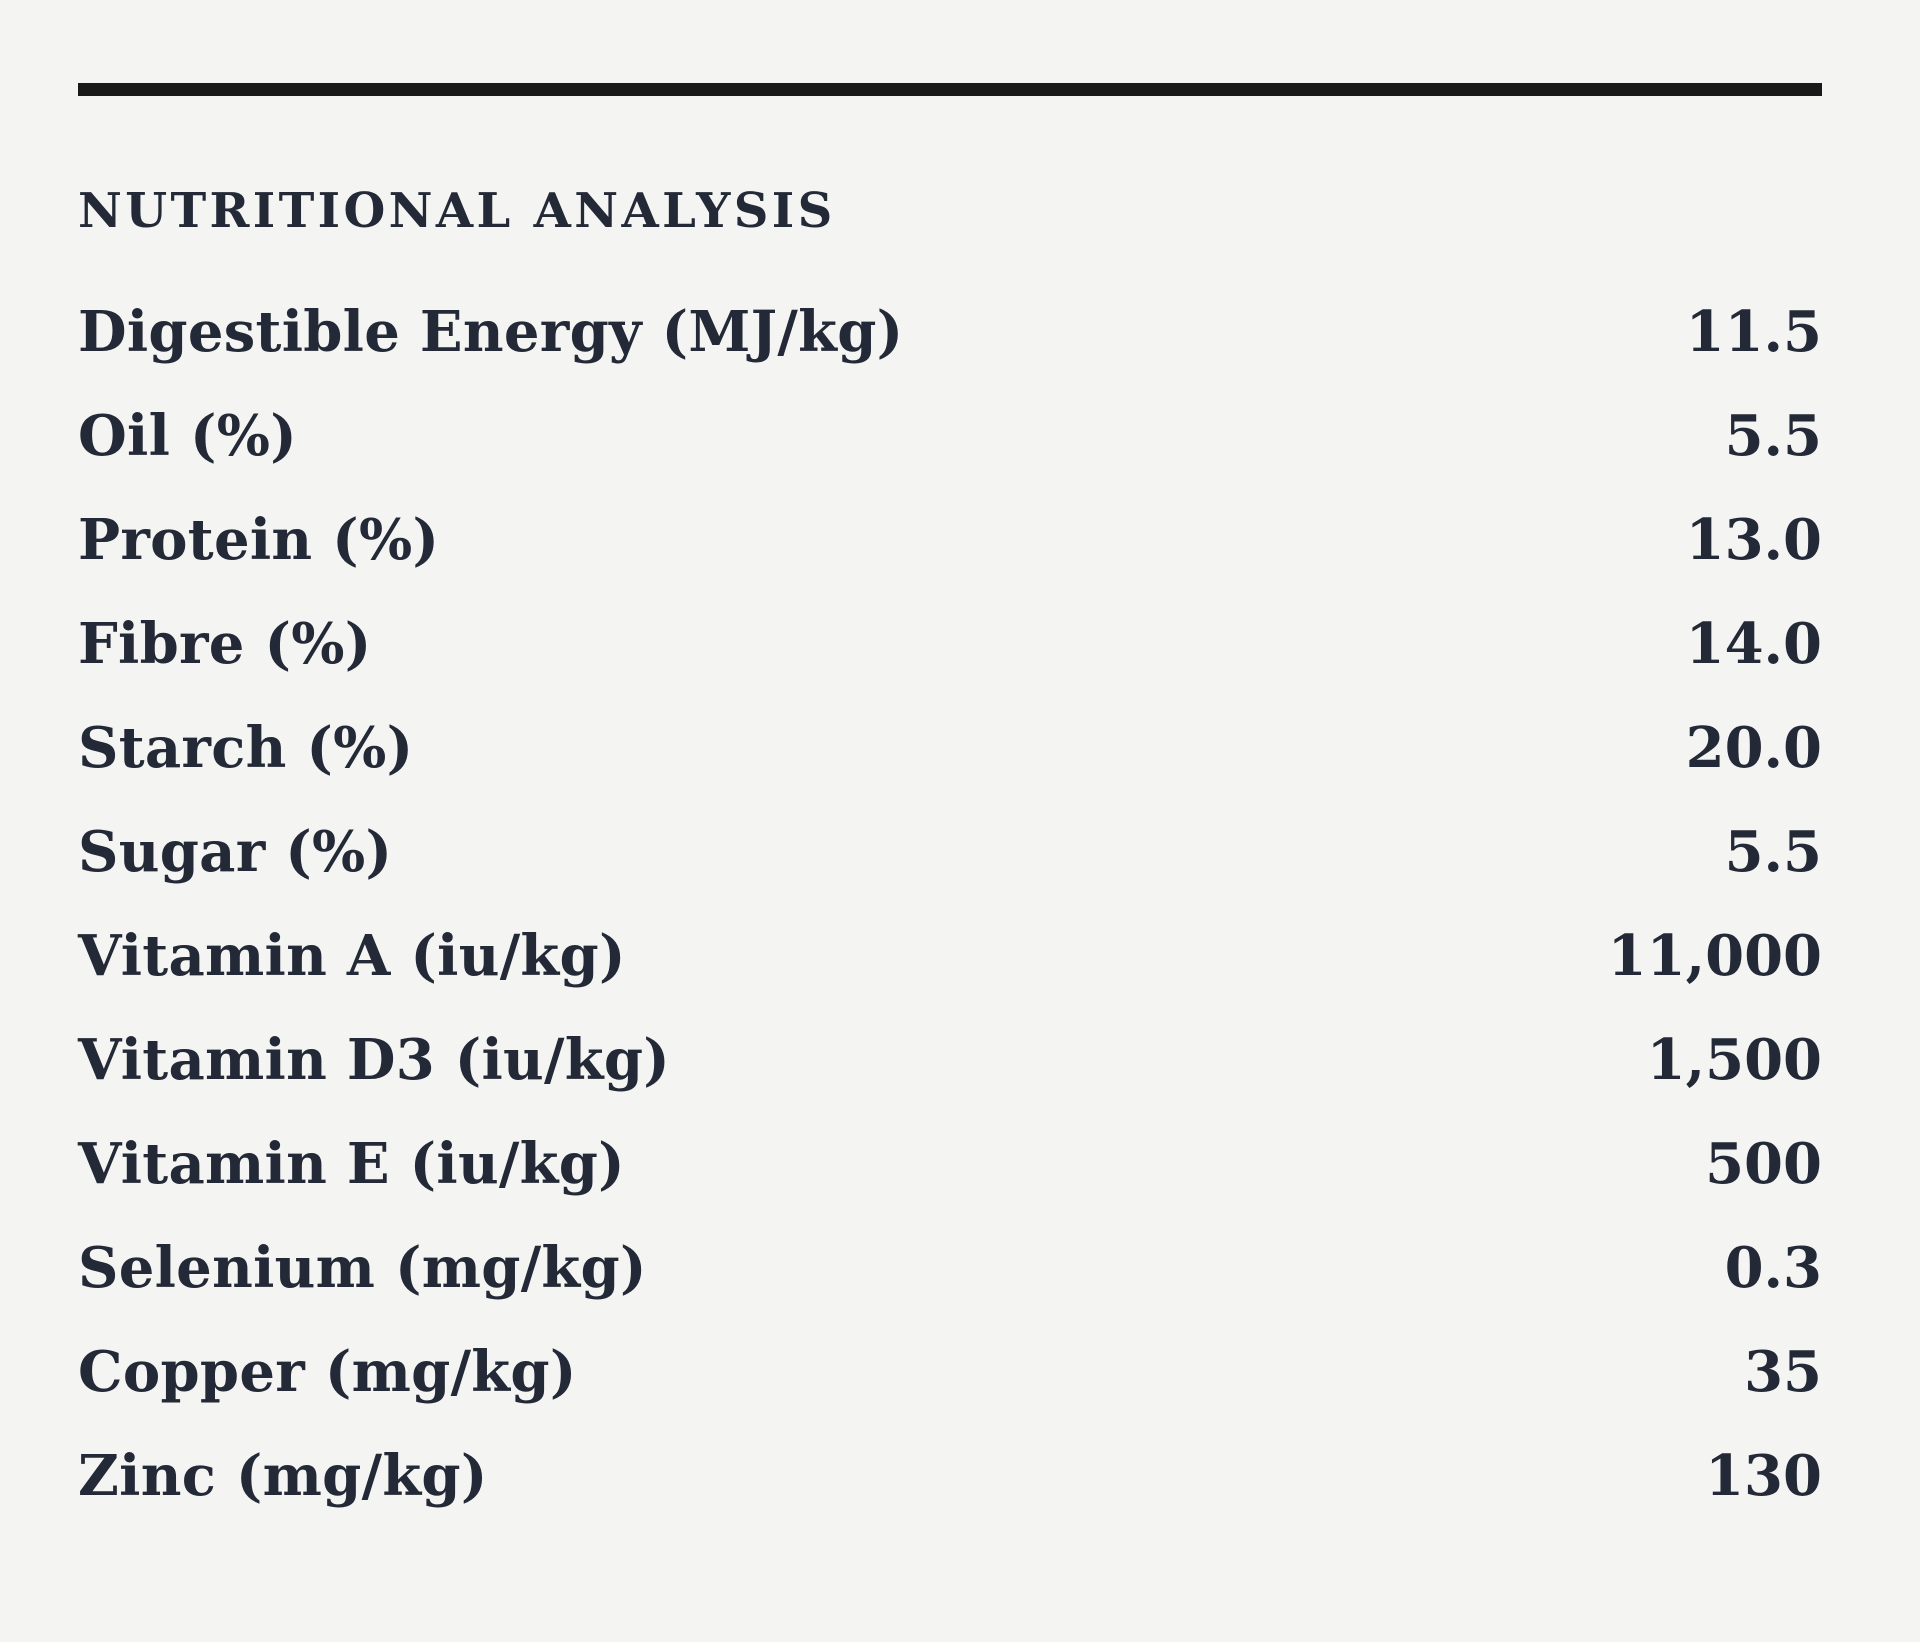 The width and height of the screenshot is (1920, 1642). Describe the element at coordinates (950, 1476) in the screenshot. I see `table-row: Zinc (mg/kg) 130` at that location.